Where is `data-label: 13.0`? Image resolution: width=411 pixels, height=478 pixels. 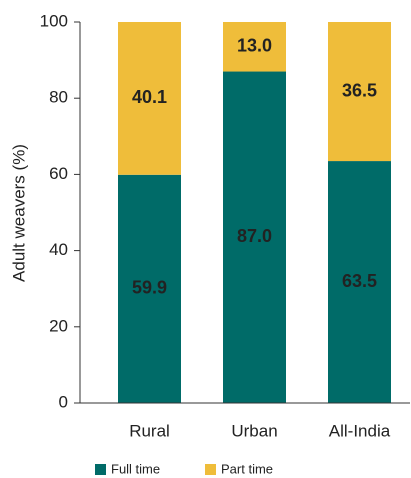
data-label: 13.0 is located at coordinates (254, 46).